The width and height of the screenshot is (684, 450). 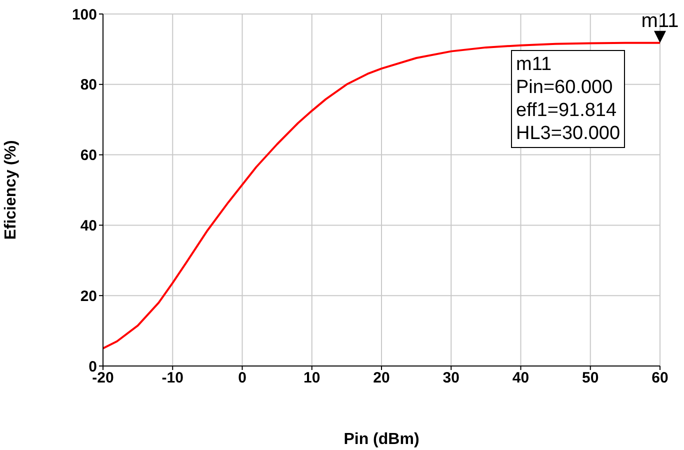 I want to click on x-tick-label: 0, so click(x=242, y=378).